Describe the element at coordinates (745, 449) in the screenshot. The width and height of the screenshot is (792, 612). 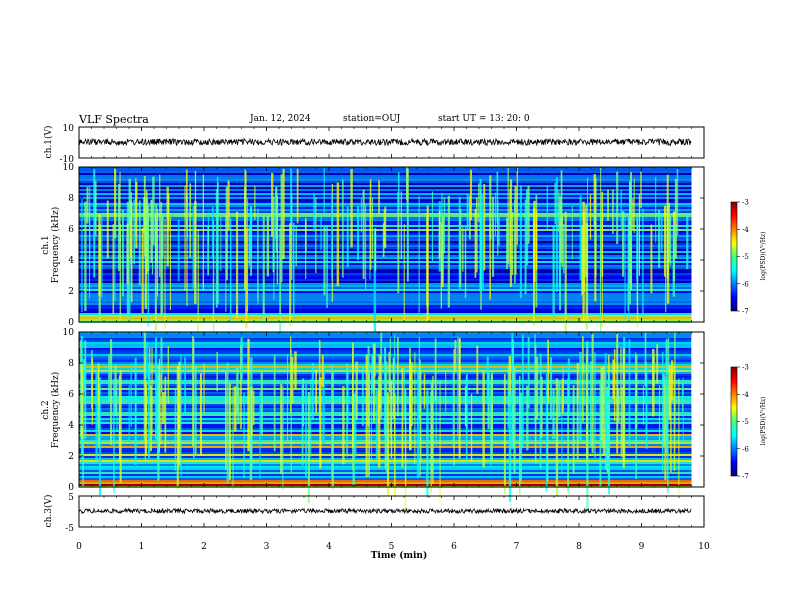
I see `colorbar-tick-label: -6` at that location.